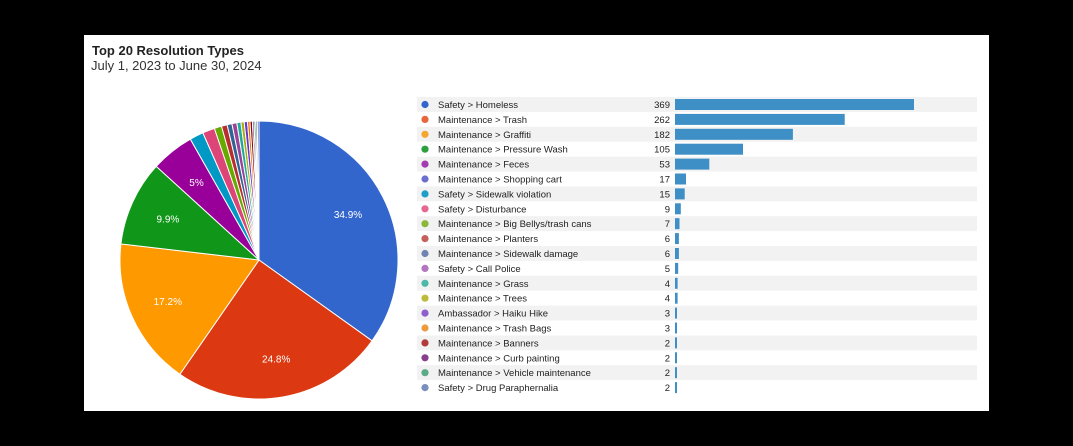 This screenshot has height=446, width=1073. What do you see at coordinates (662, 135) in the screenshot?
I see `bar-value-label: 182` at bounding box center [662, 135].